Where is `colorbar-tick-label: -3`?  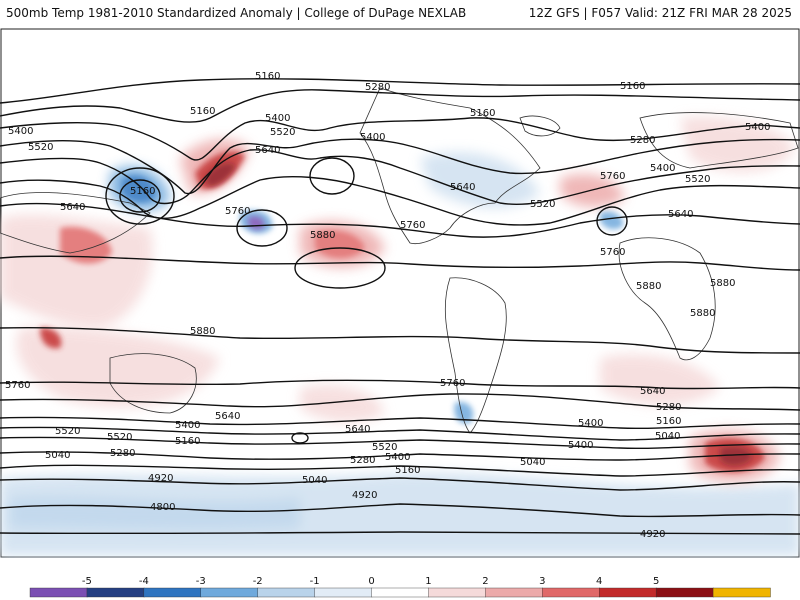
colorbar-tick-label: -3 is located at coordinates (201, 581).